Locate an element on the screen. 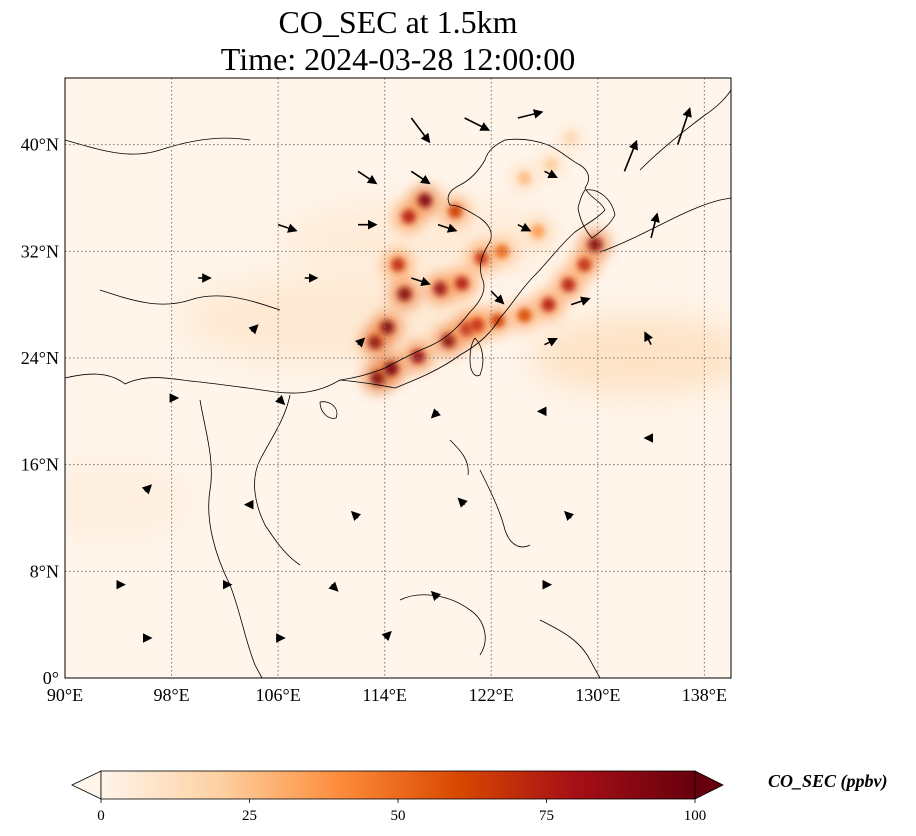 The height and width of the screenshot is (836, 916). colorbar: 0 25 50 75 100 CO_SEC (ppbv) is located at coordinates (479, 797).